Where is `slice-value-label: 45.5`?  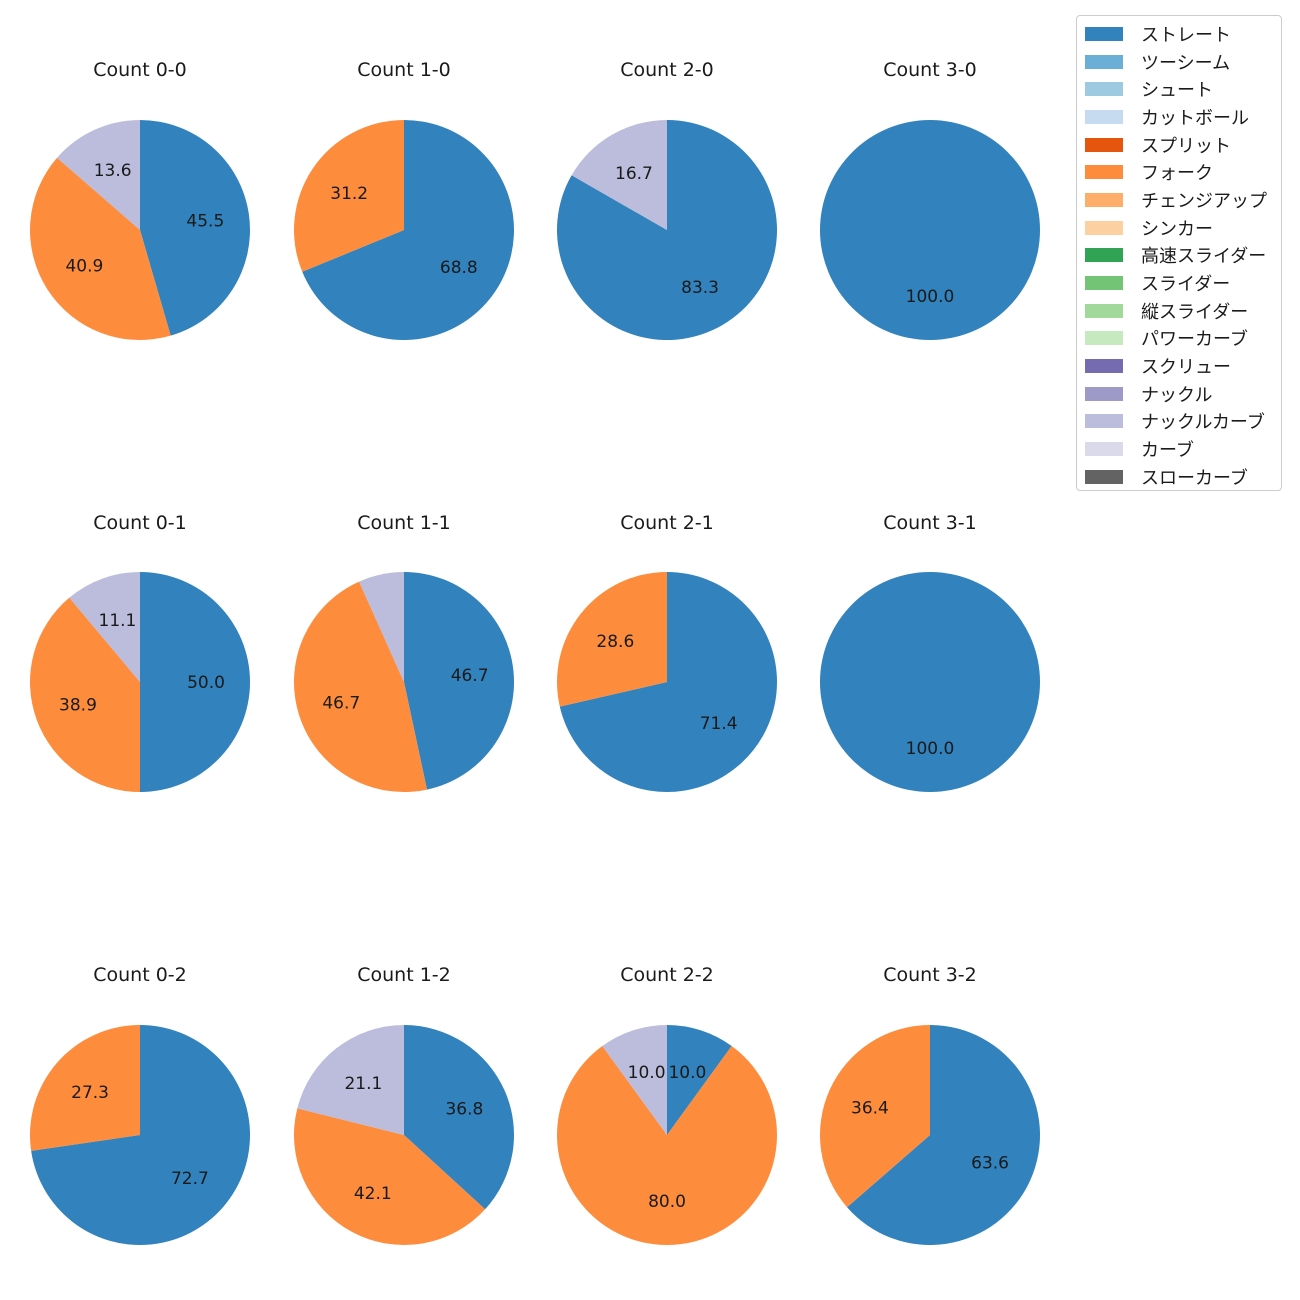 slice-value-label: 45.5 is located at coordinates (205, 222).